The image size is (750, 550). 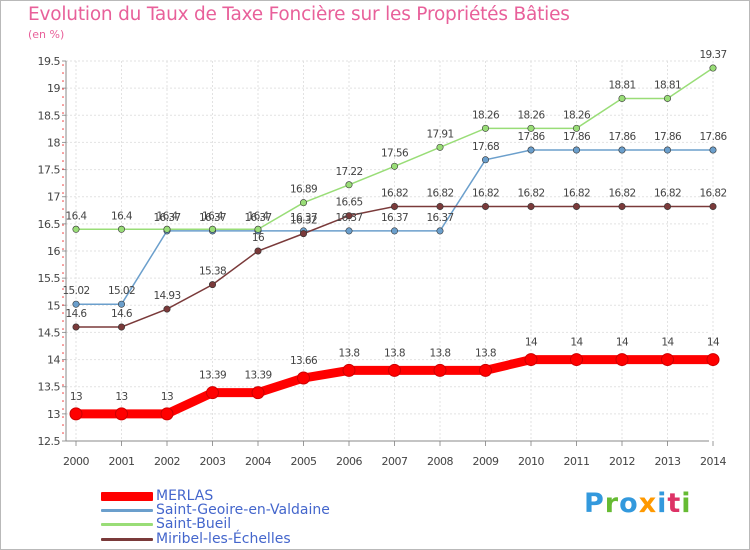 I want to click on data-label-saint-bueil: 18.81, so click(x=667, y=85).